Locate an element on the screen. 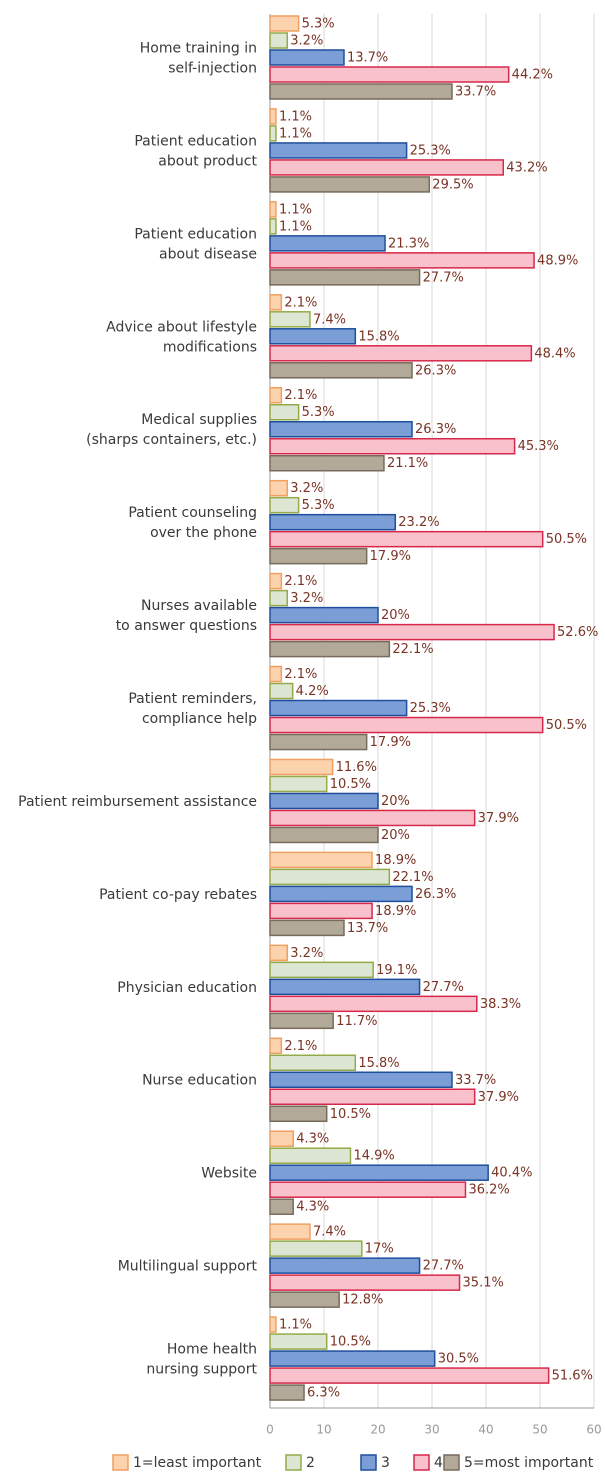  x-tick-label: 10 is located at coordinates (323, 1430).